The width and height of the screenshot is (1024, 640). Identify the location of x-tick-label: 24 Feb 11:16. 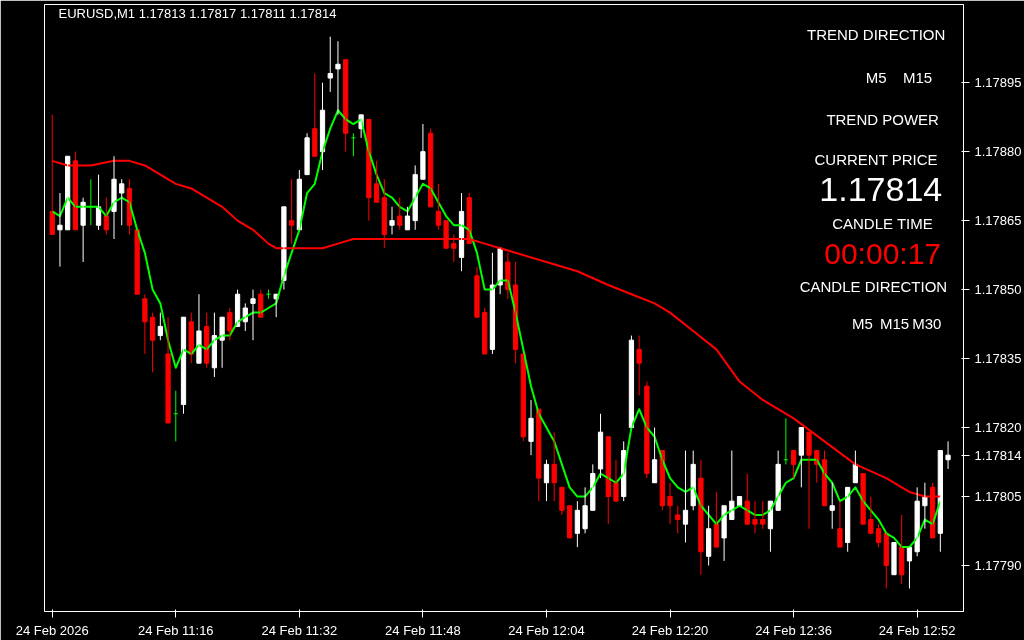
(175, 630).